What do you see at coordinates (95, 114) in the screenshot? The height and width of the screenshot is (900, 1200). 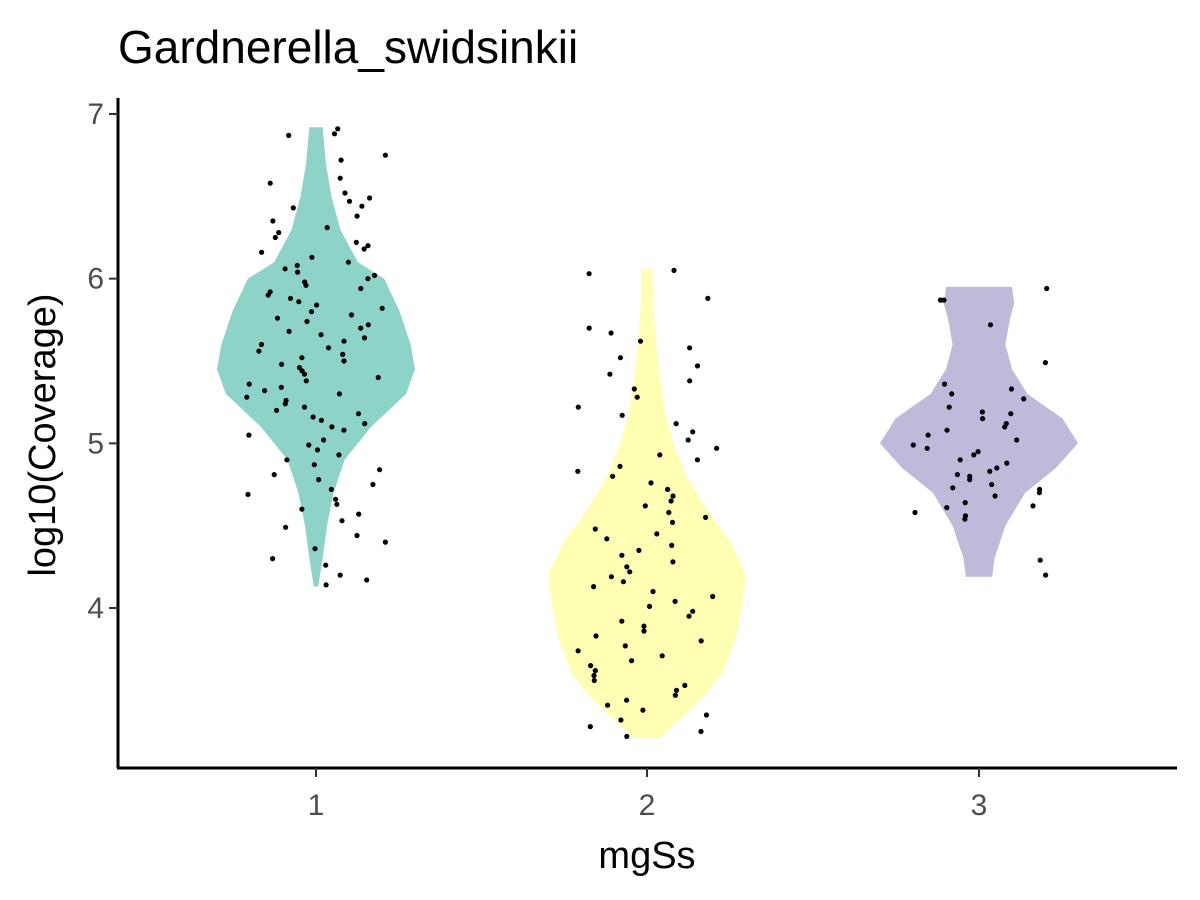 I see `y-tick-label: 7` at bounding box center [95, 114].